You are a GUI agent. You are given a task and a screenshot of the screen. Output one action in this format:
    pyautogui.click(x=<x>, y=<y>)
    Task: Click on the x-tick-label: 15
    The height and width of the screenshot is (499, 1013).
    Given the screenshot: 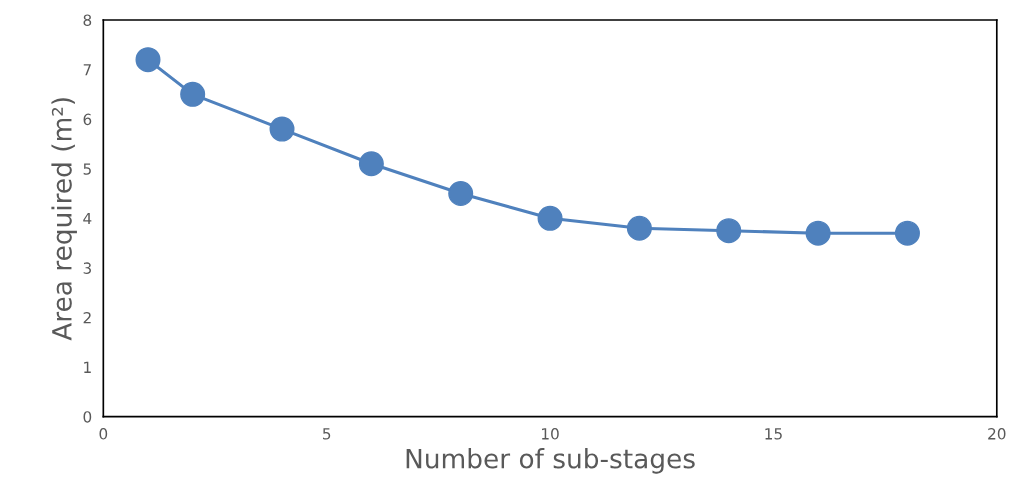 What is the action you would take?
    pyautogui.click(x=773, y=434)
    